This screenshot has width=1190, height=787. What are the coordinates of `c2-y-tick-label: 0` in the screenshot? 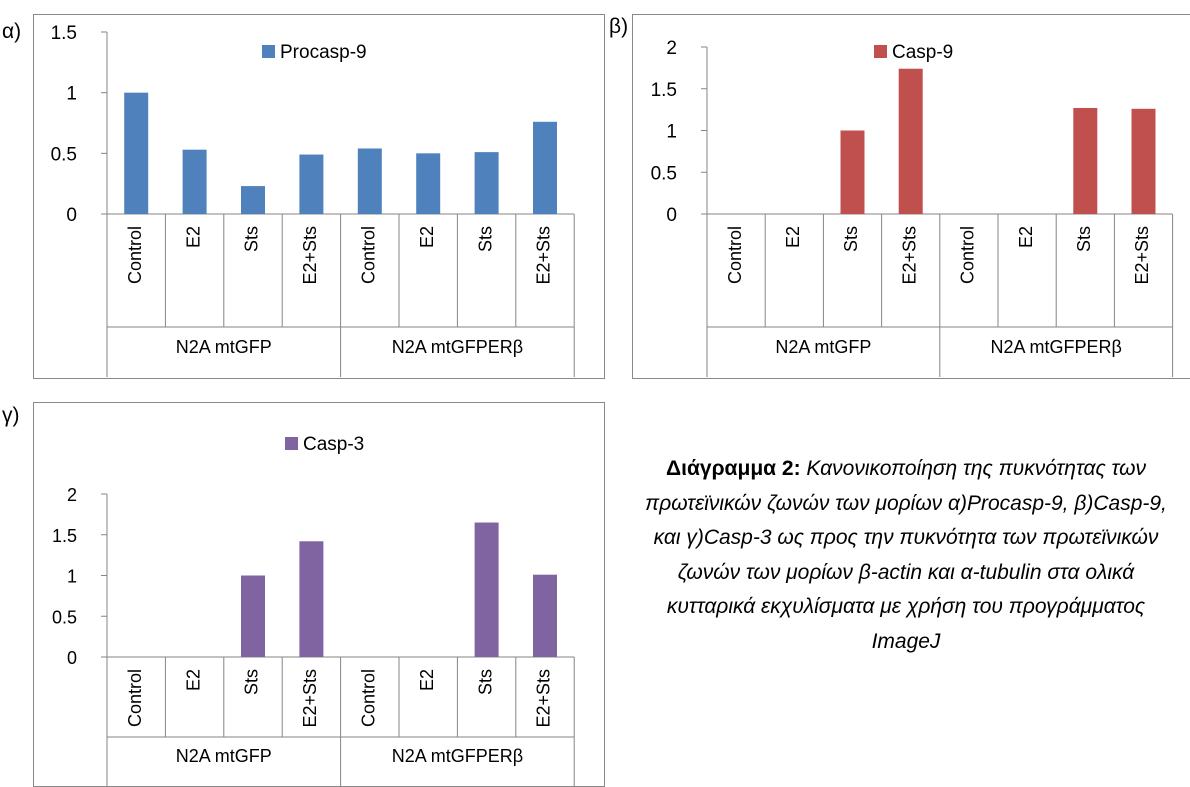 It's located at (671, 215).